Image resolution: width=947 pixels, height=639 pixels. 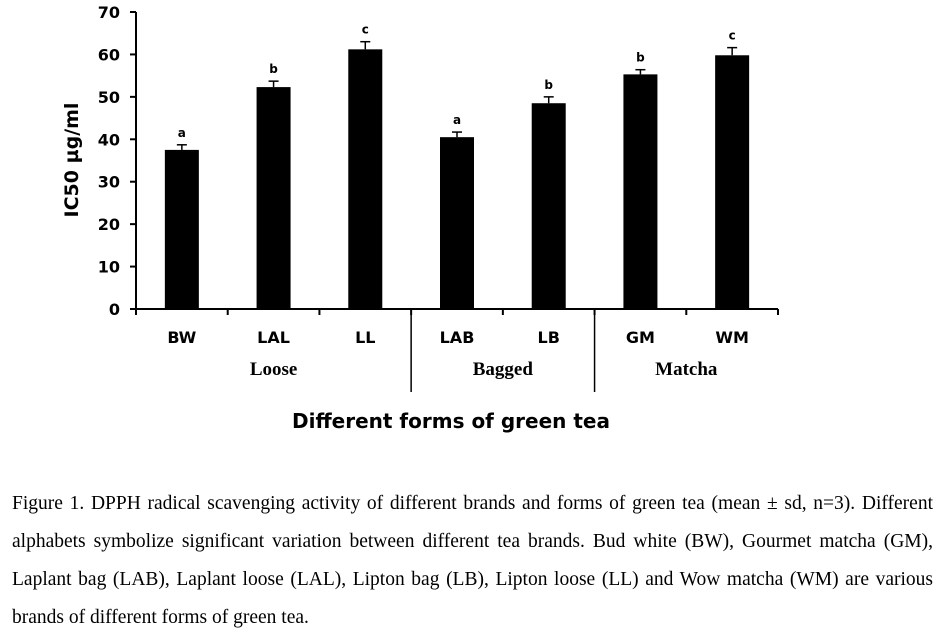 What do you see at coordinates (686, 369) in the screenshot?
I see `group-label-matcha: Matcha` at bounding box center [686, 369].